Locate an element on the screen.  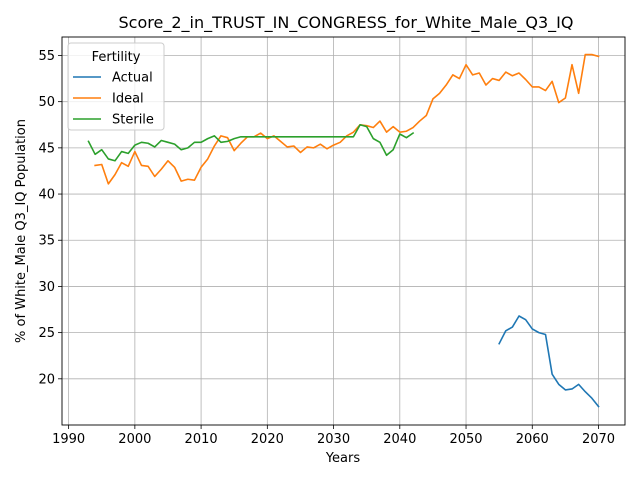
y-tick-label: 40 is located at coordinates (46, 195).